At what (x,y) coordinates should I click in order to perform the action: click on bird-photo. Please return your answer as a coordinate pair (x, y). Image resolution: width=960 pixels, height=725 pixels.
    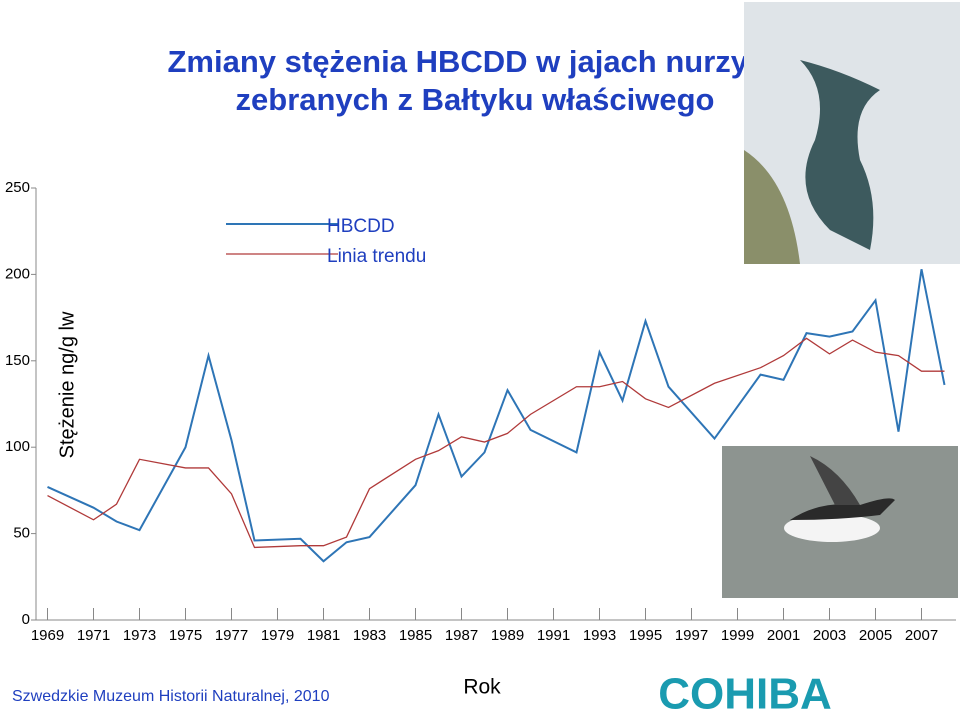
    Looking at the image, I should click on (840, 522).